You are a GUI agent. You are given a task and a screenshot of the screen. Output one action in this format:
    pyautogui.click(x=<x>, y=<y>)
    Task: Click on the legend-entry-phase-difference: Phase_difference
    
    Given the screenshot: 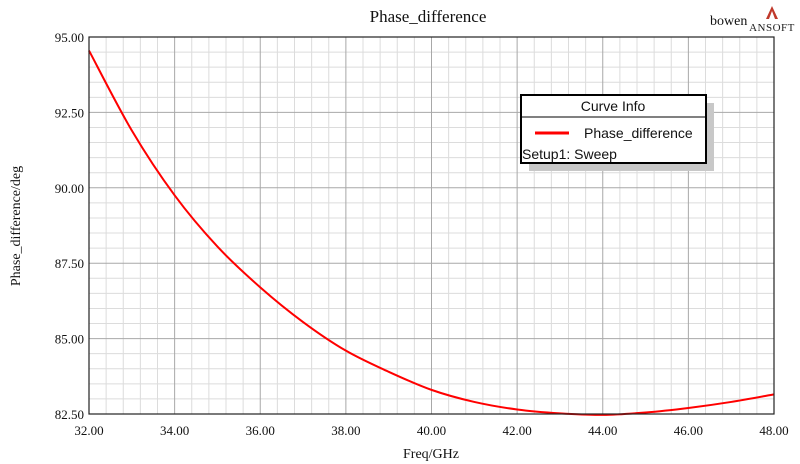 What is the action you would take?
    pyautogui.click(x=638, y=133)
    